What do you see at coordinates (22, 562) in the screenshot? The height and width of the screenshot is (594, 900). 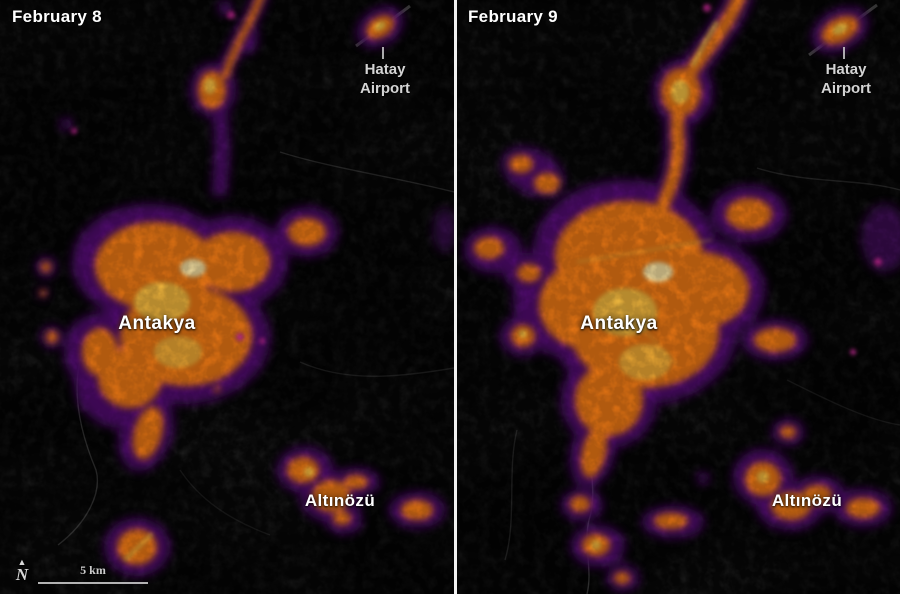 I see `north-arrow-icon: ▲` at bounding box center [22, 562].